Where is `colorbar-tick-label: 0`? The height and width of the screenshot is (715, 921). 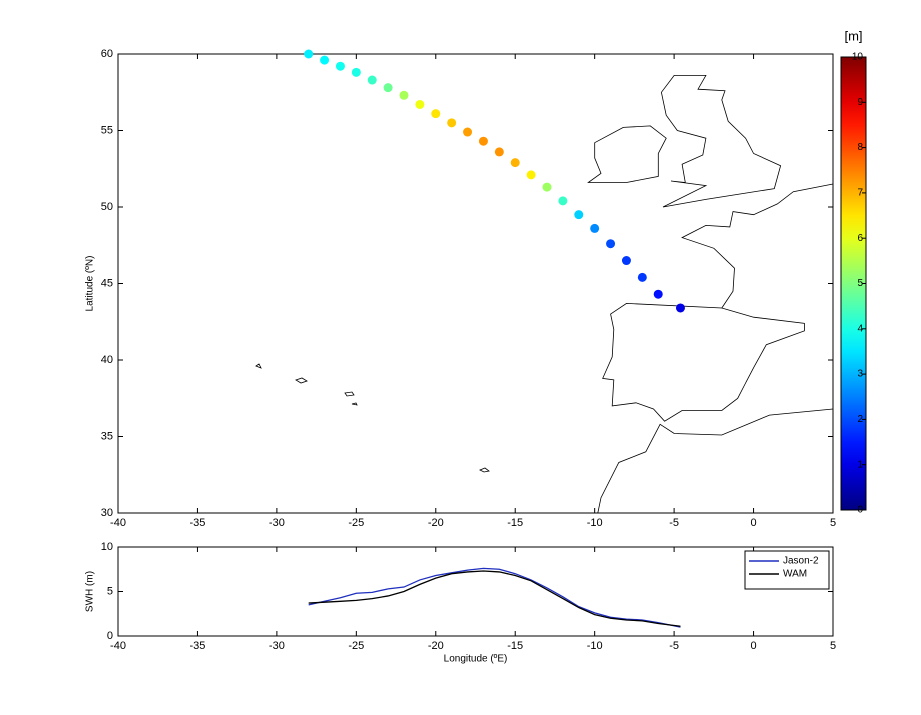
colorbar-tick-label: 0 is located at coordinates (860, 510).